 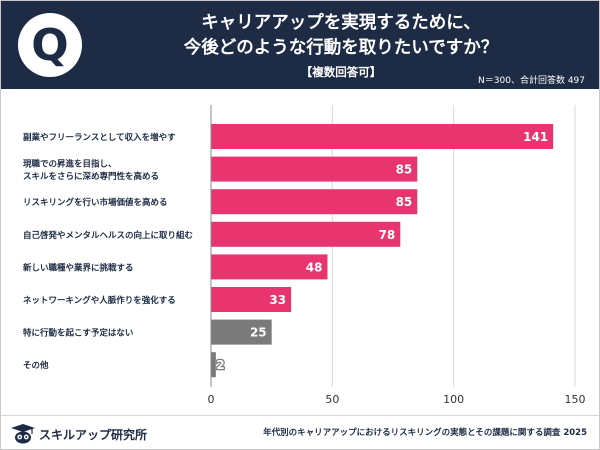 What do you see at coordinates (258, 333) in the screenshot?
I see `data-label: 25` at bounding box center [258, 333].